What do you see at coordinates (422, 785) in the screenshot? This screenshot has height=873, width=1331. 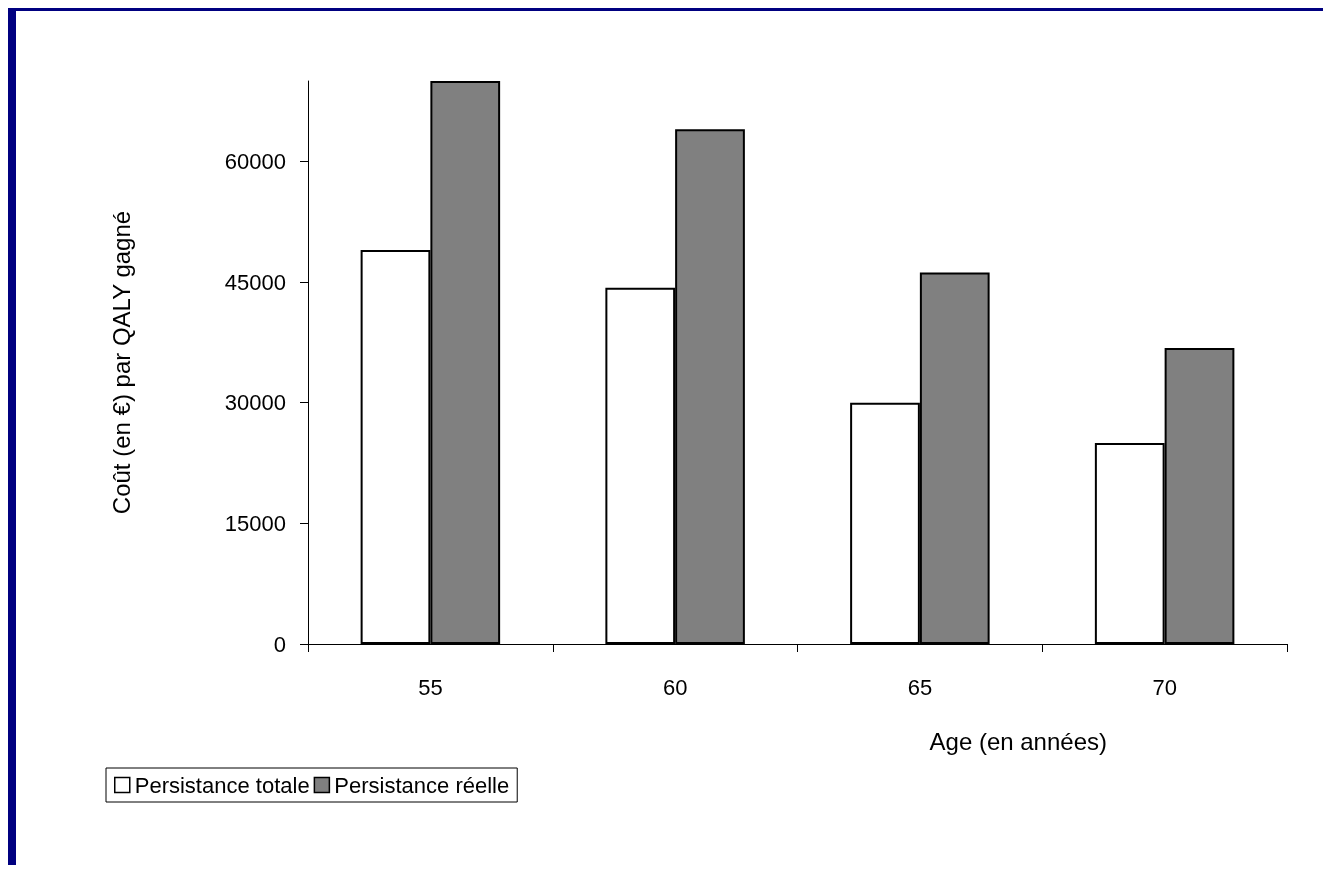 I see `legend-label: Persistance réelle` at bounding box center [422, 785].